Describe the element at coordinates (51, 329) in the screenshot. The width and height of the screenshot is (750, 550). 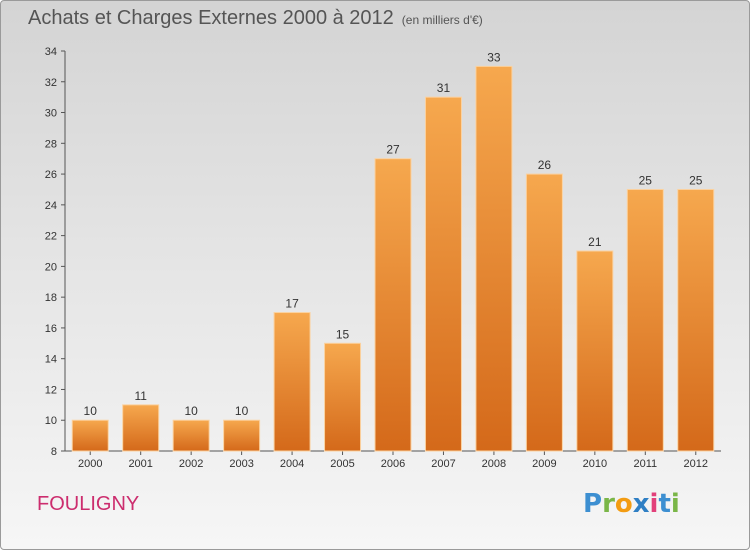
I see `y-tick-label: 16` at that location.